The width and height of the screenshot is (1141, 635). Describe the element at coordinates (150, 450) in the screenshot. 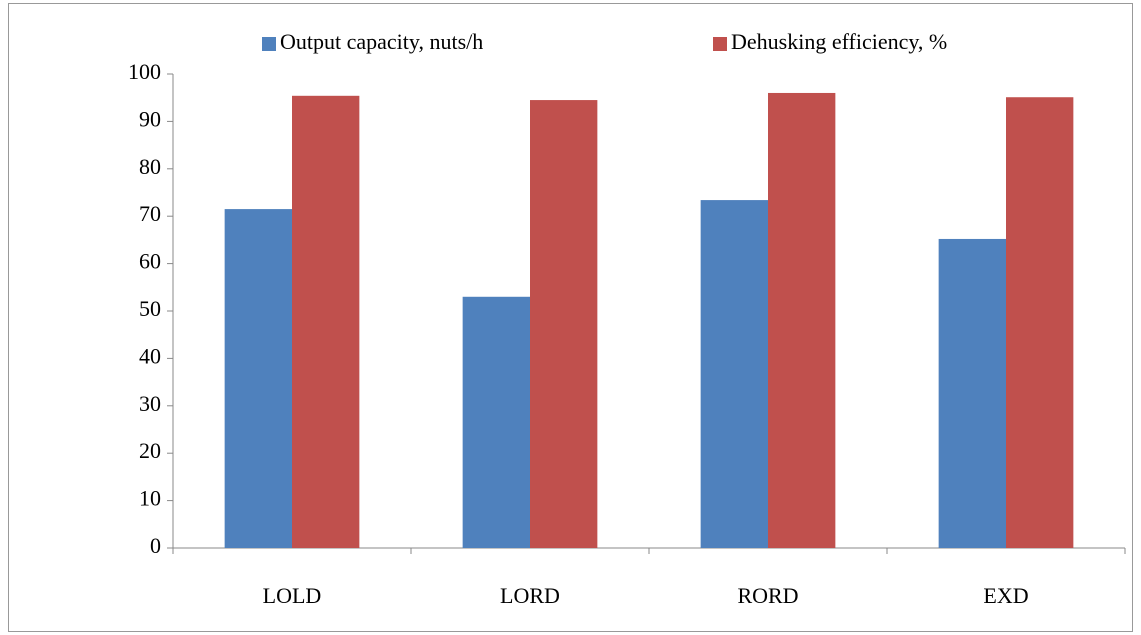

I see `y-tick-label: 20` at that location.